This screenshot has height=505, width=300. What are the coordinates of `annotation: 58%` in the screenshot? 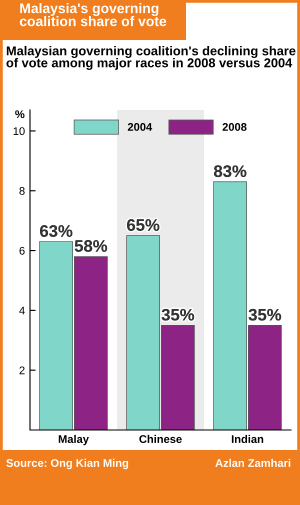 It's located at (91, 246).